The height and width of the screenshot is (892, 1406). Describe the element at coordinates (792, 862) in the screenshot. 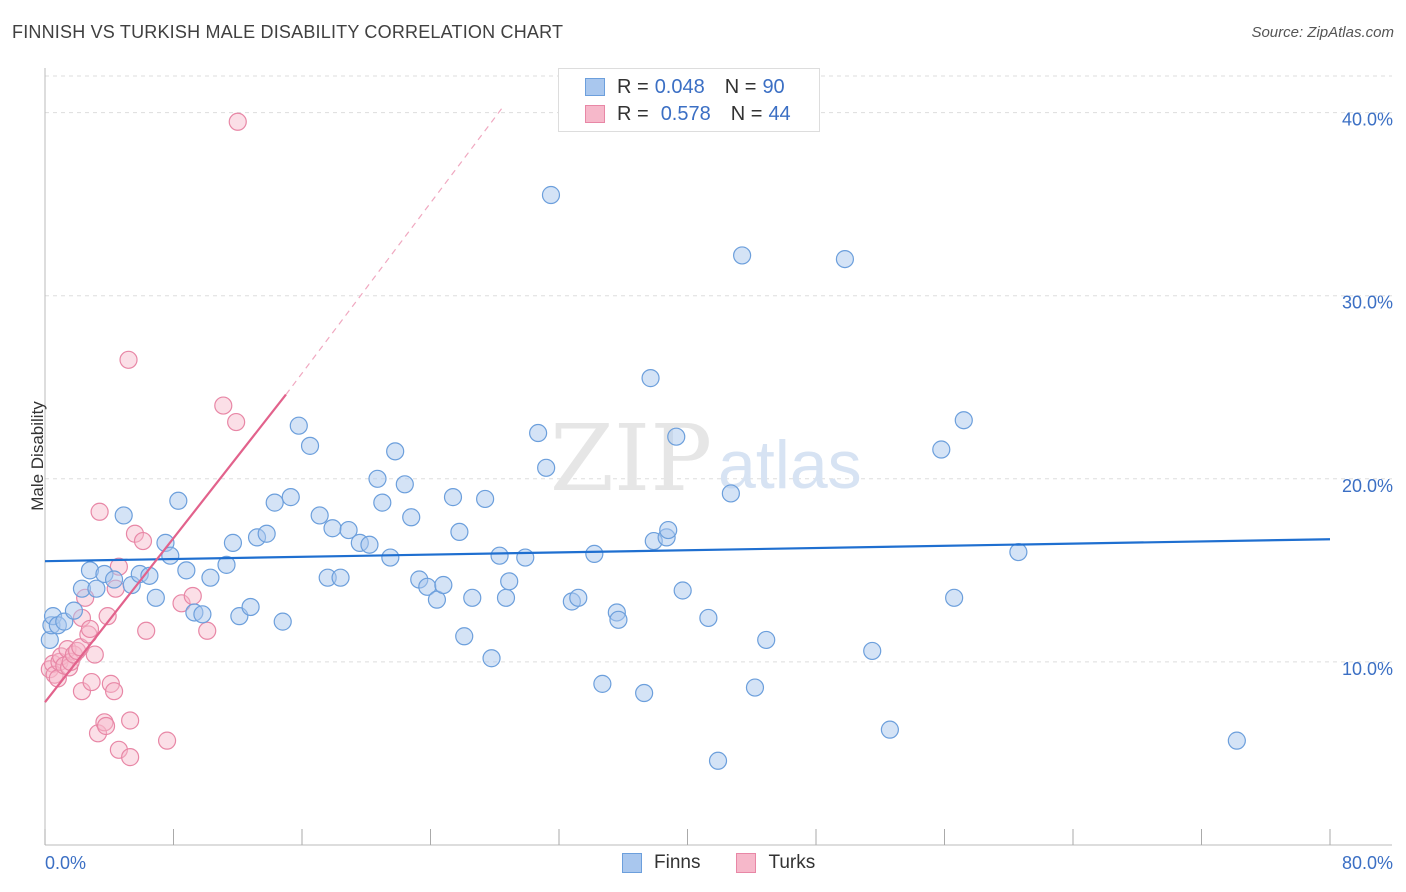

I see `legend-turks-label: Turks` at that location.